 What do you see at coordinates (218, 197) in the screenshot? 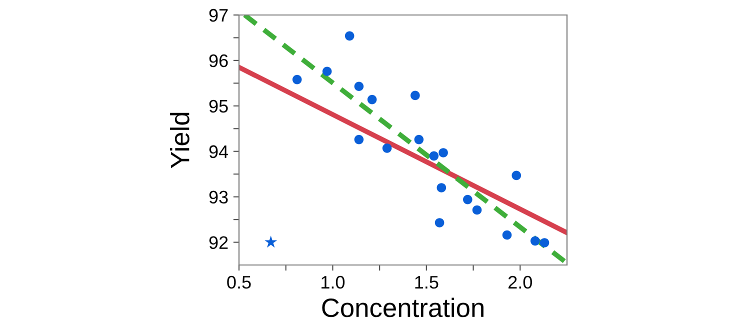
I see `y-tick-label: 93` at bounding box center [218, 197].